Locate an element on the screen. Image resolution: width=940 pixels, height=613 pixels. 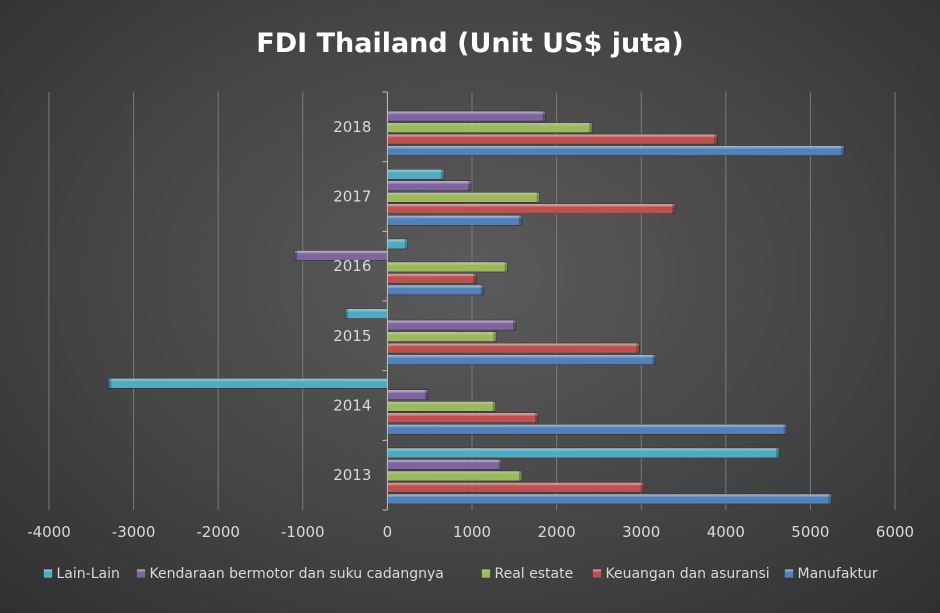
x-tick-label: 5000 is located at coordinates (810, 532).